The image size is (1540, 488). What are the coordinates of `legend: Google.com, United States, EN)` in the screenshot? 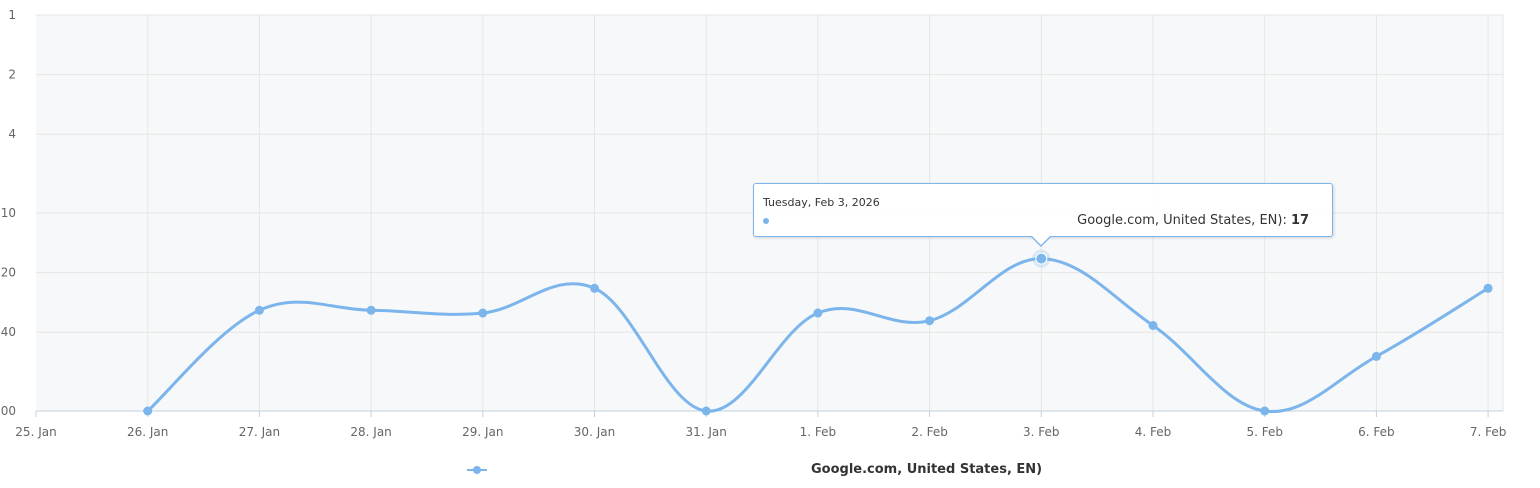 It's located at (766, 470).